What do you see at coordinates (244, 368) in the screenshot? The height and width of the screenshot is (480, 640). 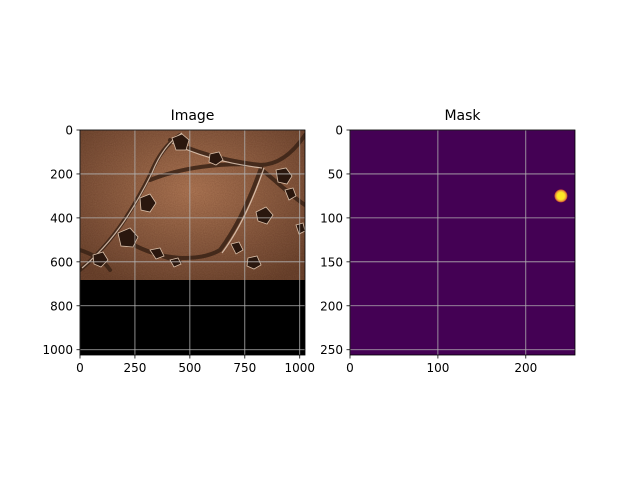 I see `image-xtick-label: 750` at bounding box center [244, 368].